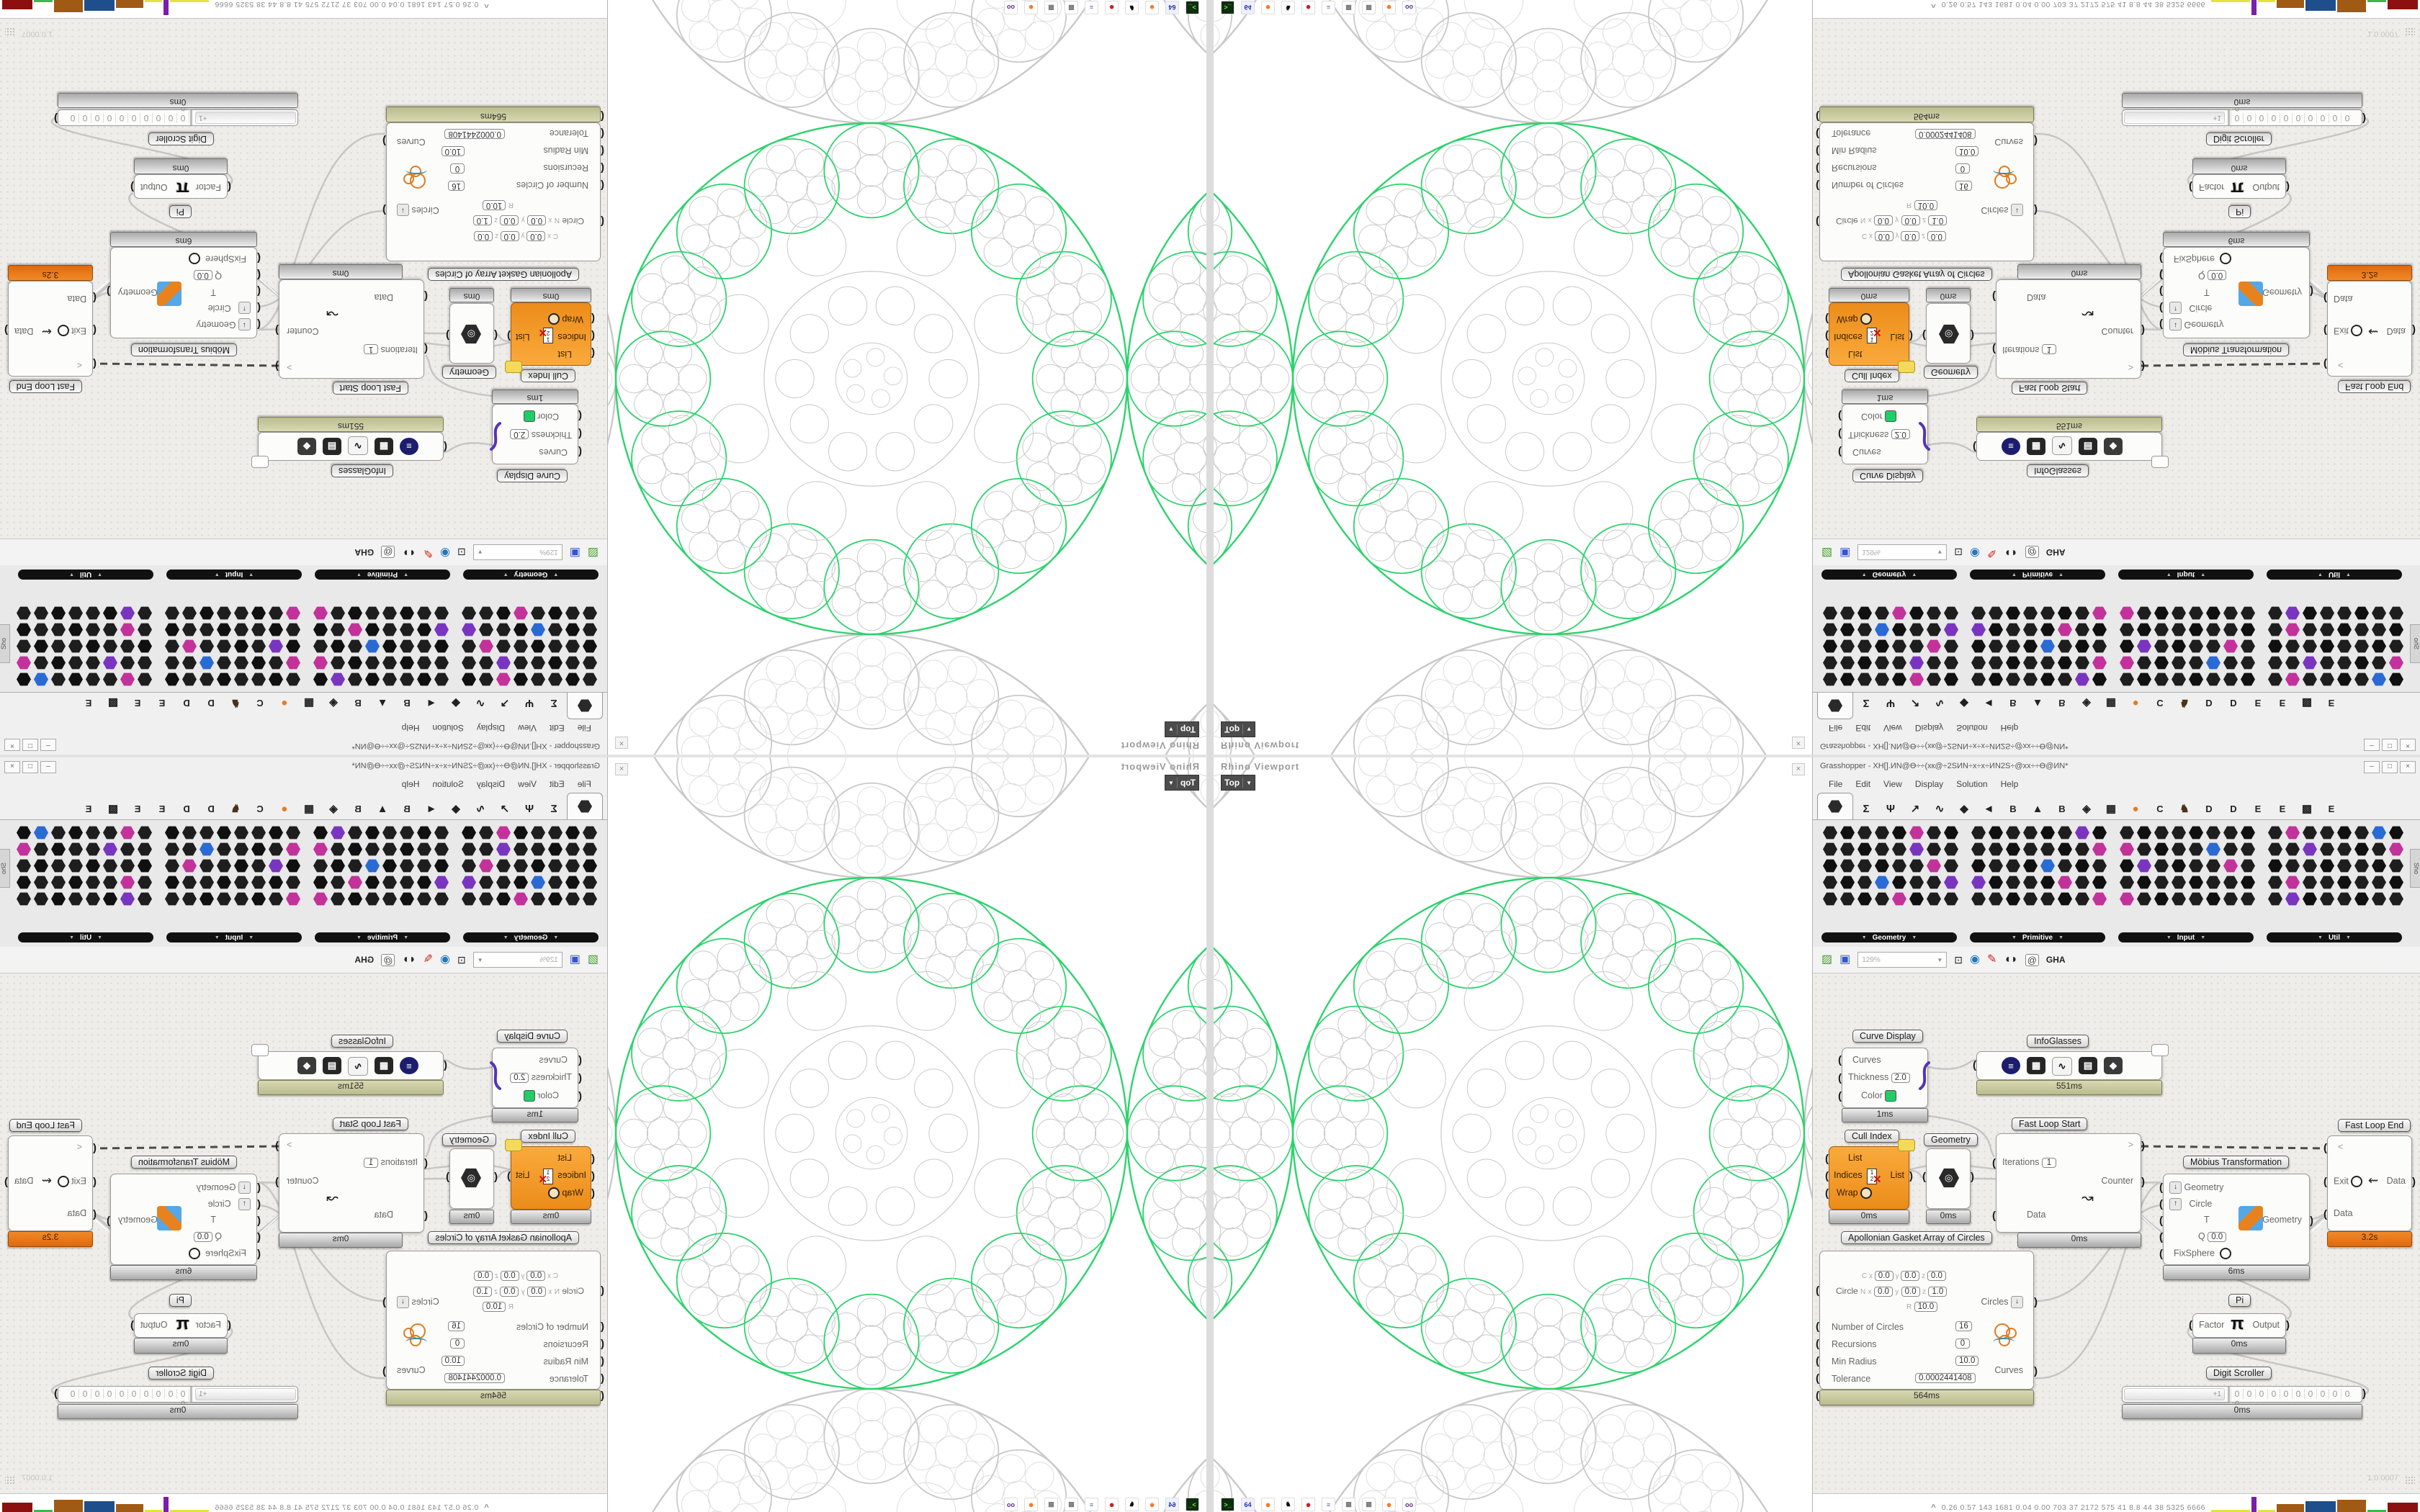  I want to click on node-label-cull-index: Cull Index, so click(548, 375).